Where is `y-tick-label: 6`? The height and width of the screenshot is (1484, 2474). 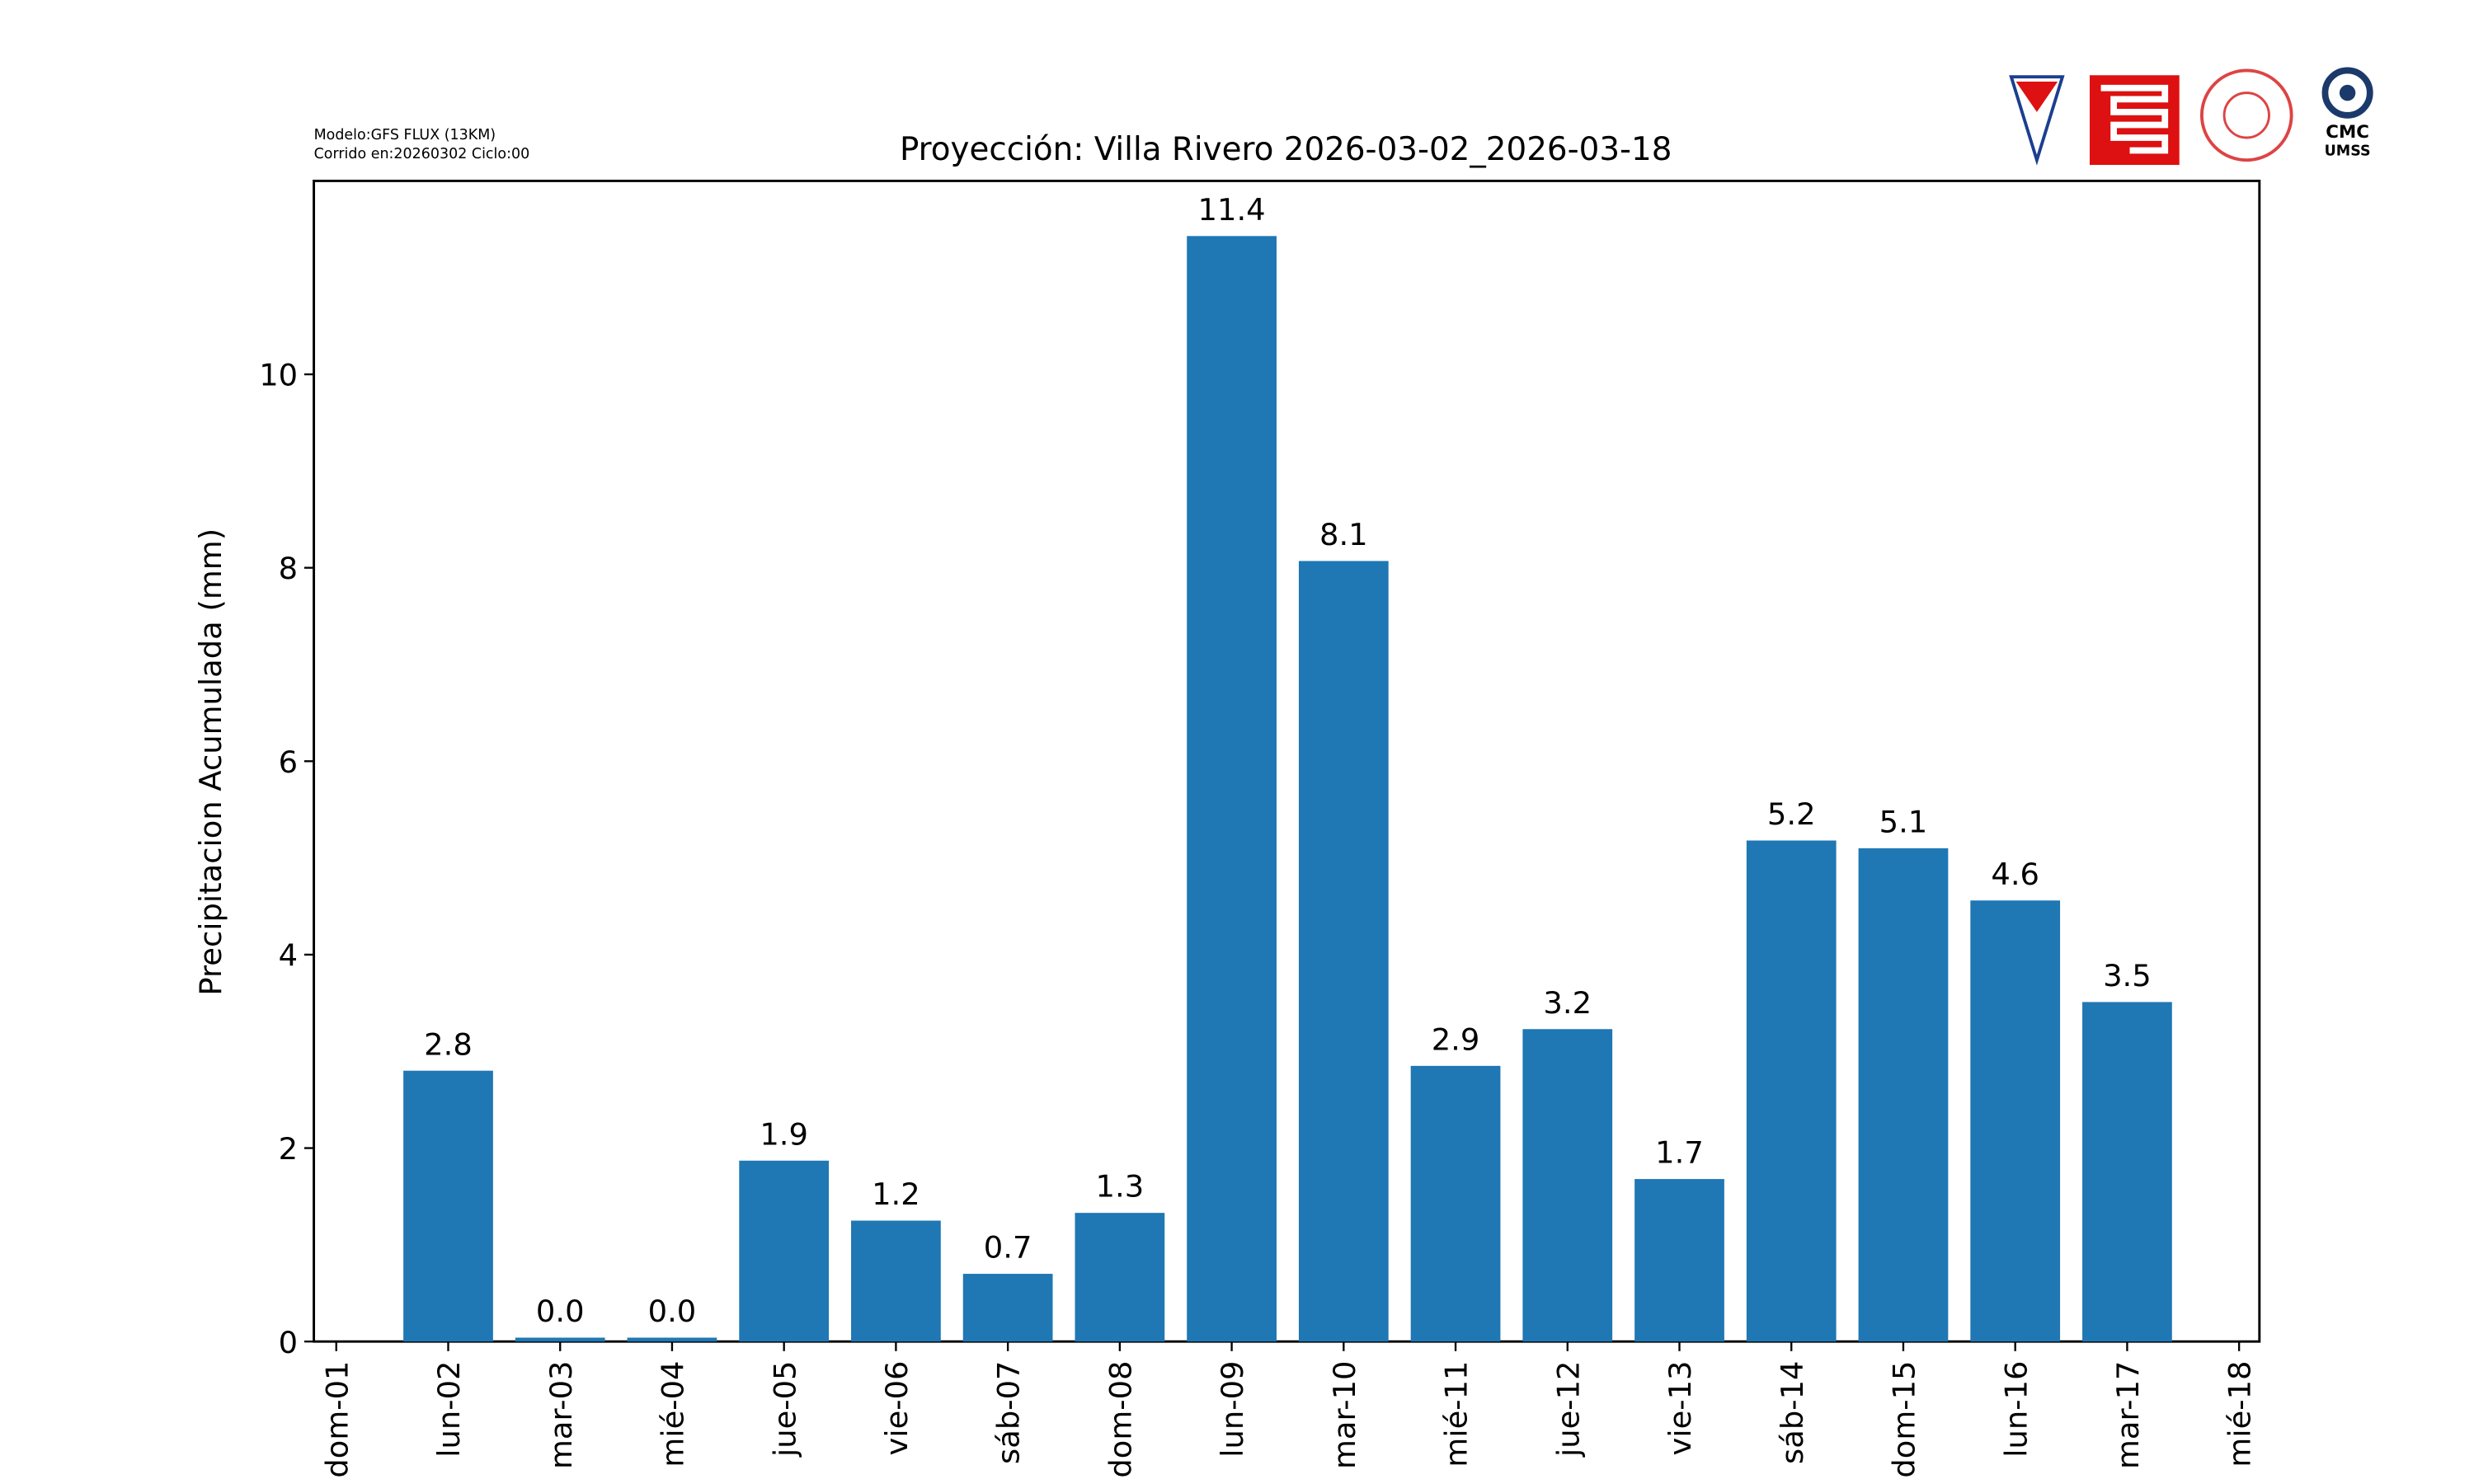 y-tick-label: 6 is located at coordinates (288, 762).